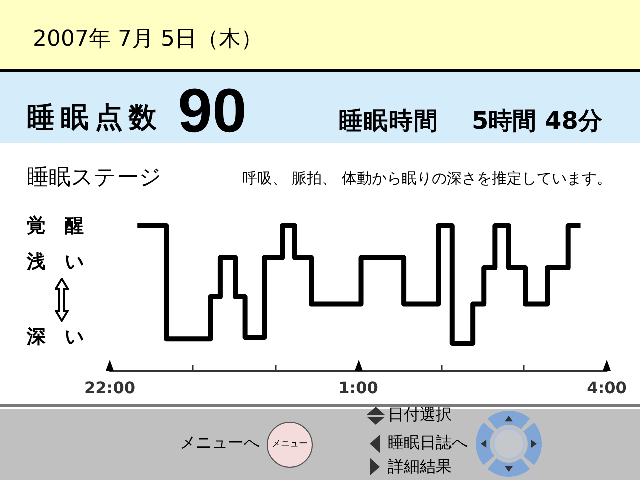 The width and height of the screenshot is (640, 480). I want to click on x-tick-label: 1:00, so click(358, 388).